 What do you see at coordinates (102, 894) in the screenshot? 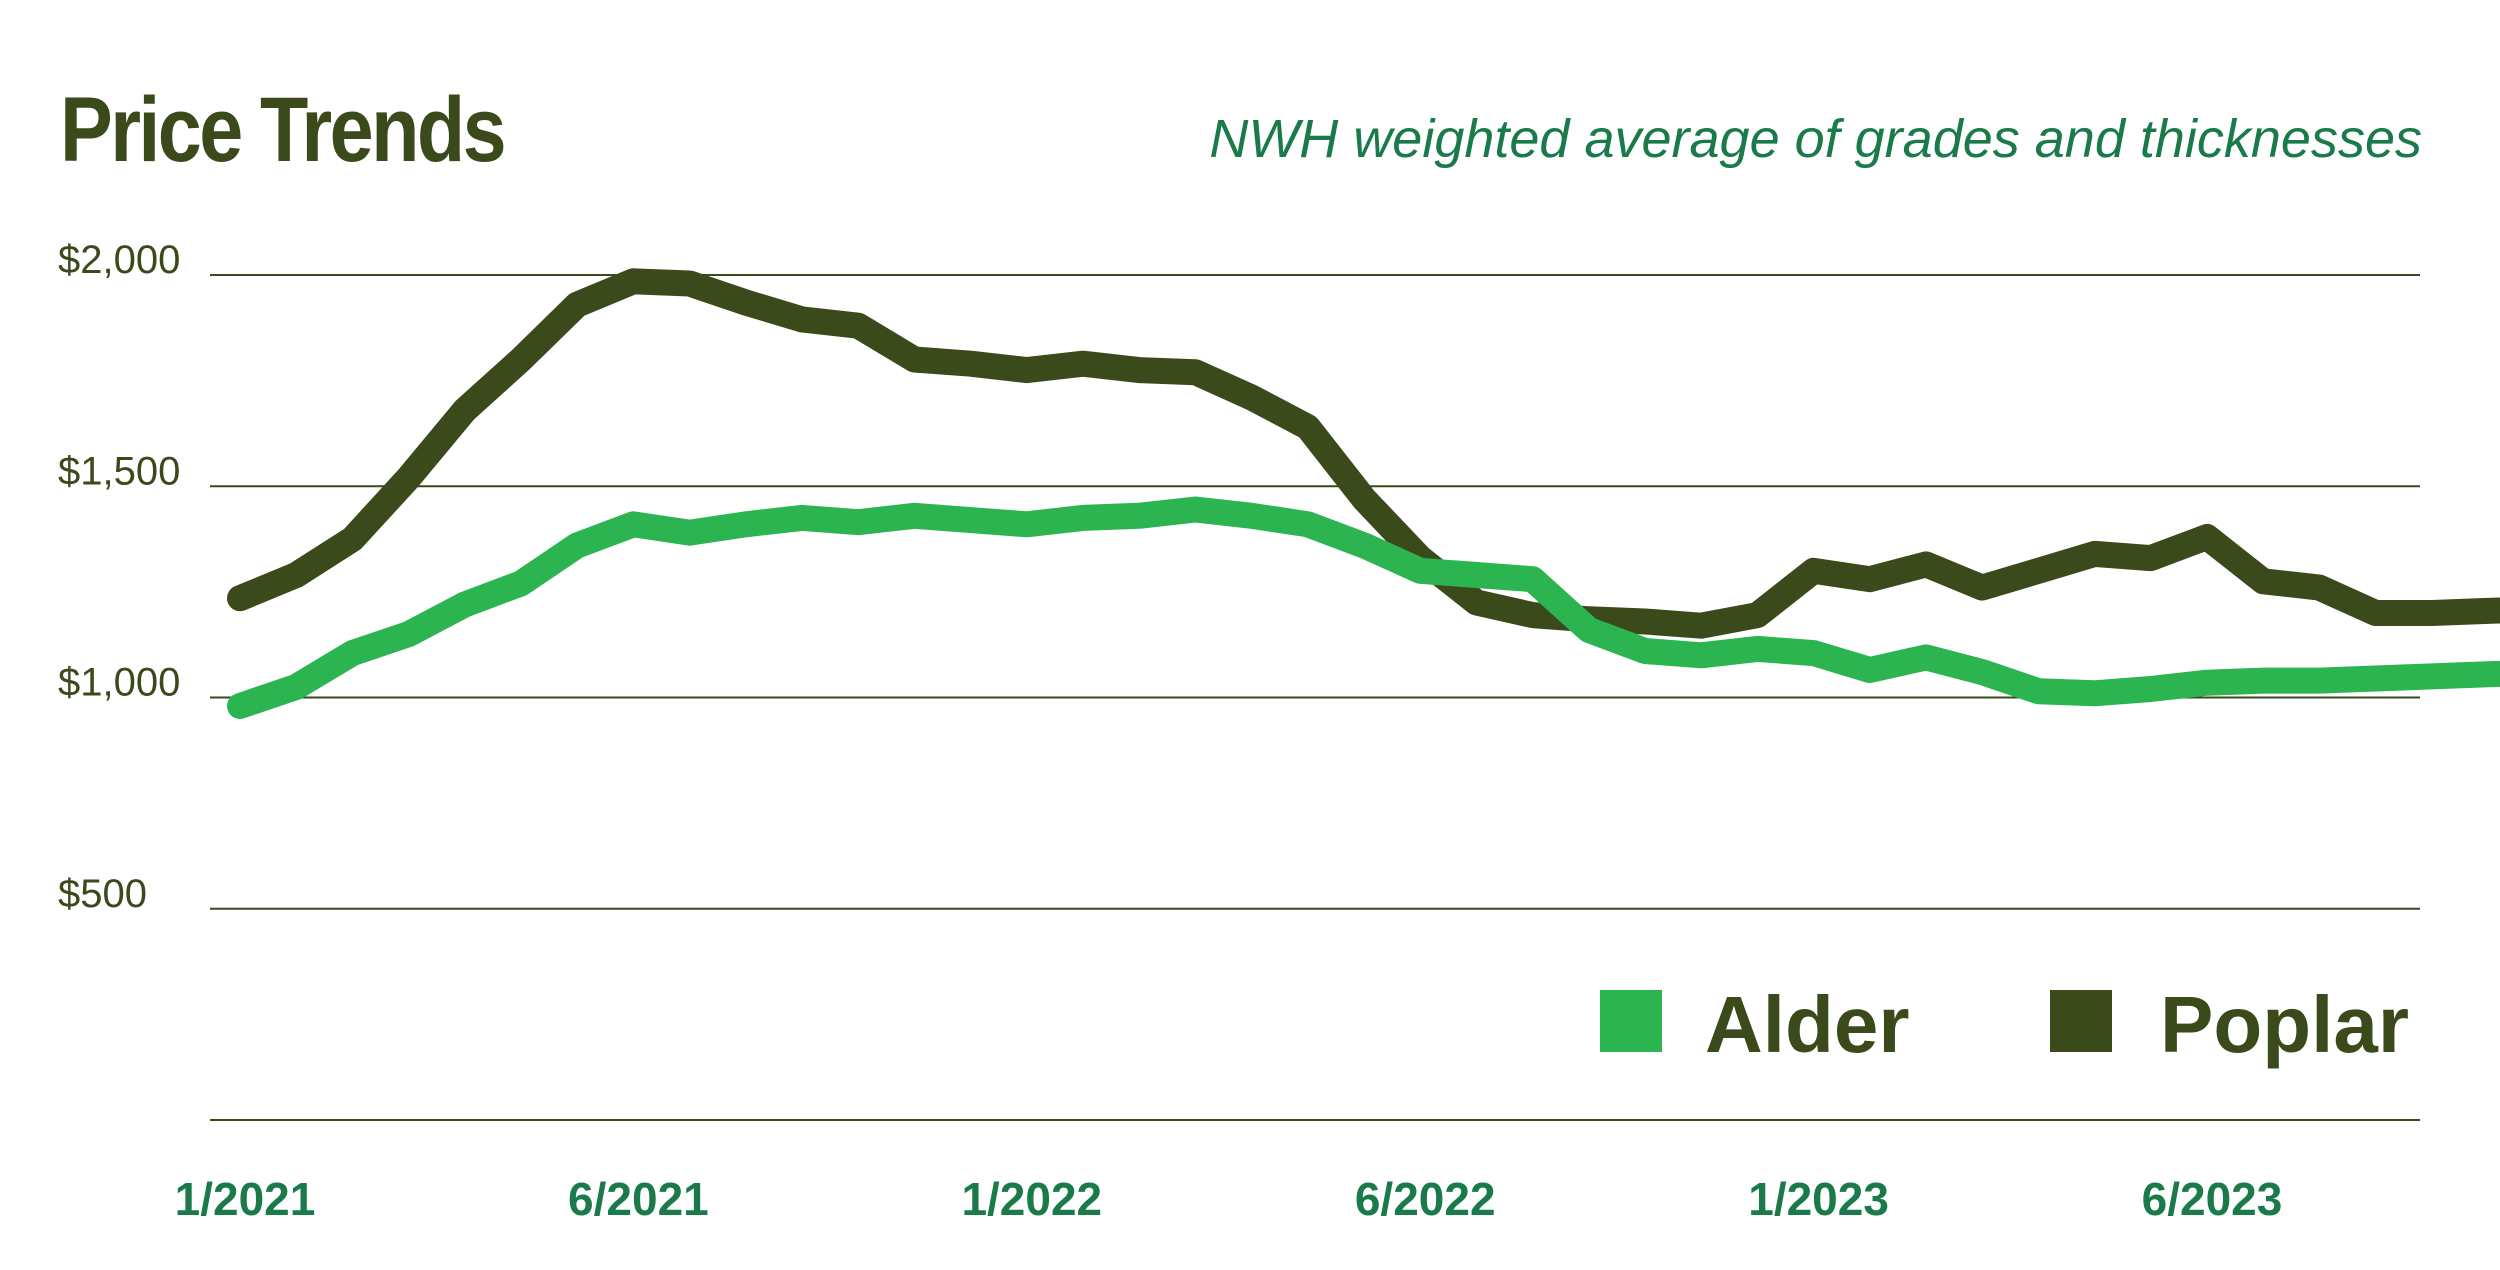
I see `y-tick-label: $500` at bounding box center [102, 894].